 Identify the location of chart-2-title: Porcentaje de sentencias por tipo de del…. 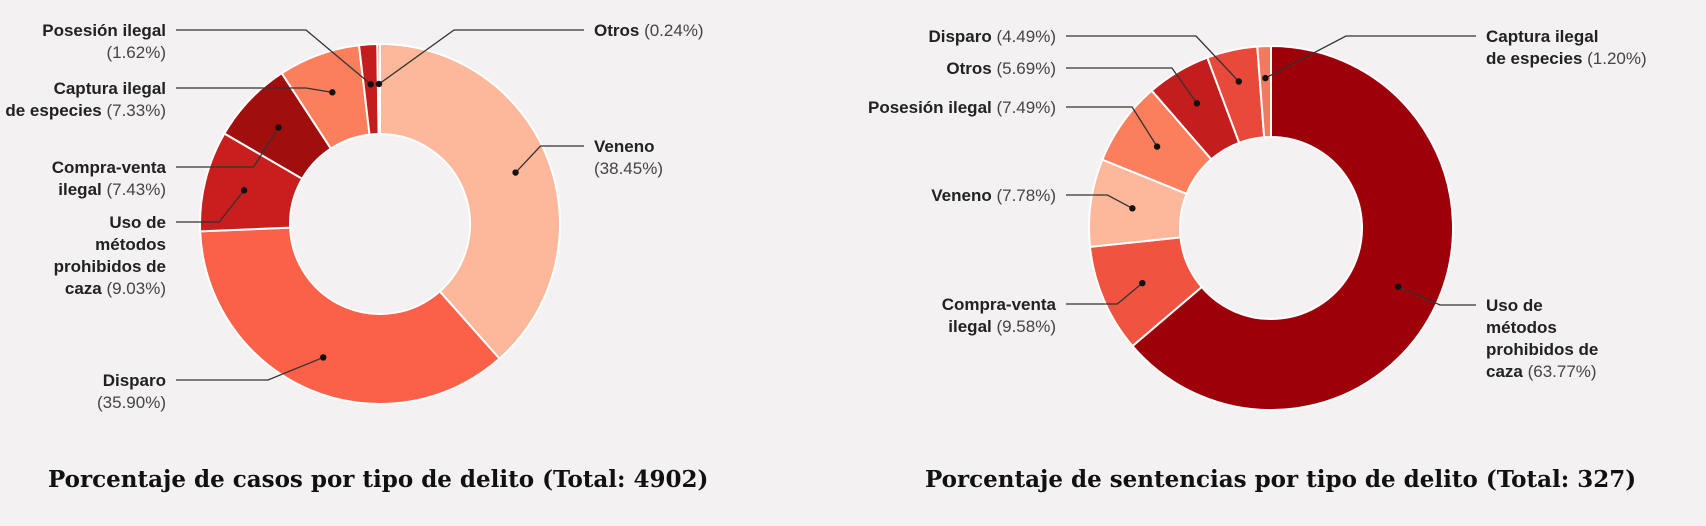
(1281, 479).